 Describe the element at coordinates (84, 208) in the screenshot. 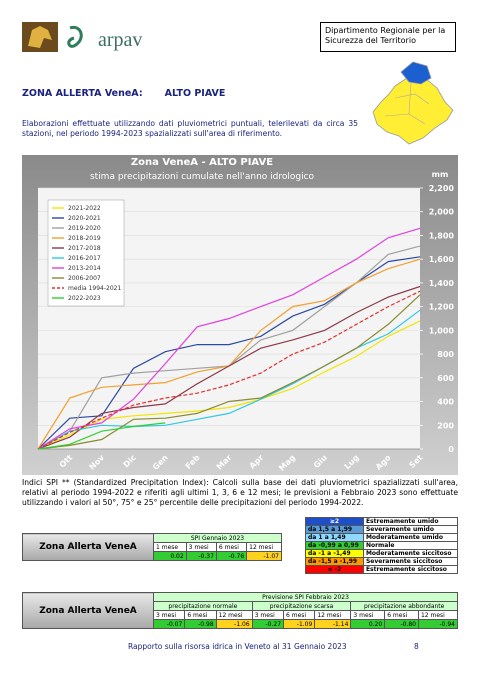

I see `legend-label: 2021-2022` at that location.